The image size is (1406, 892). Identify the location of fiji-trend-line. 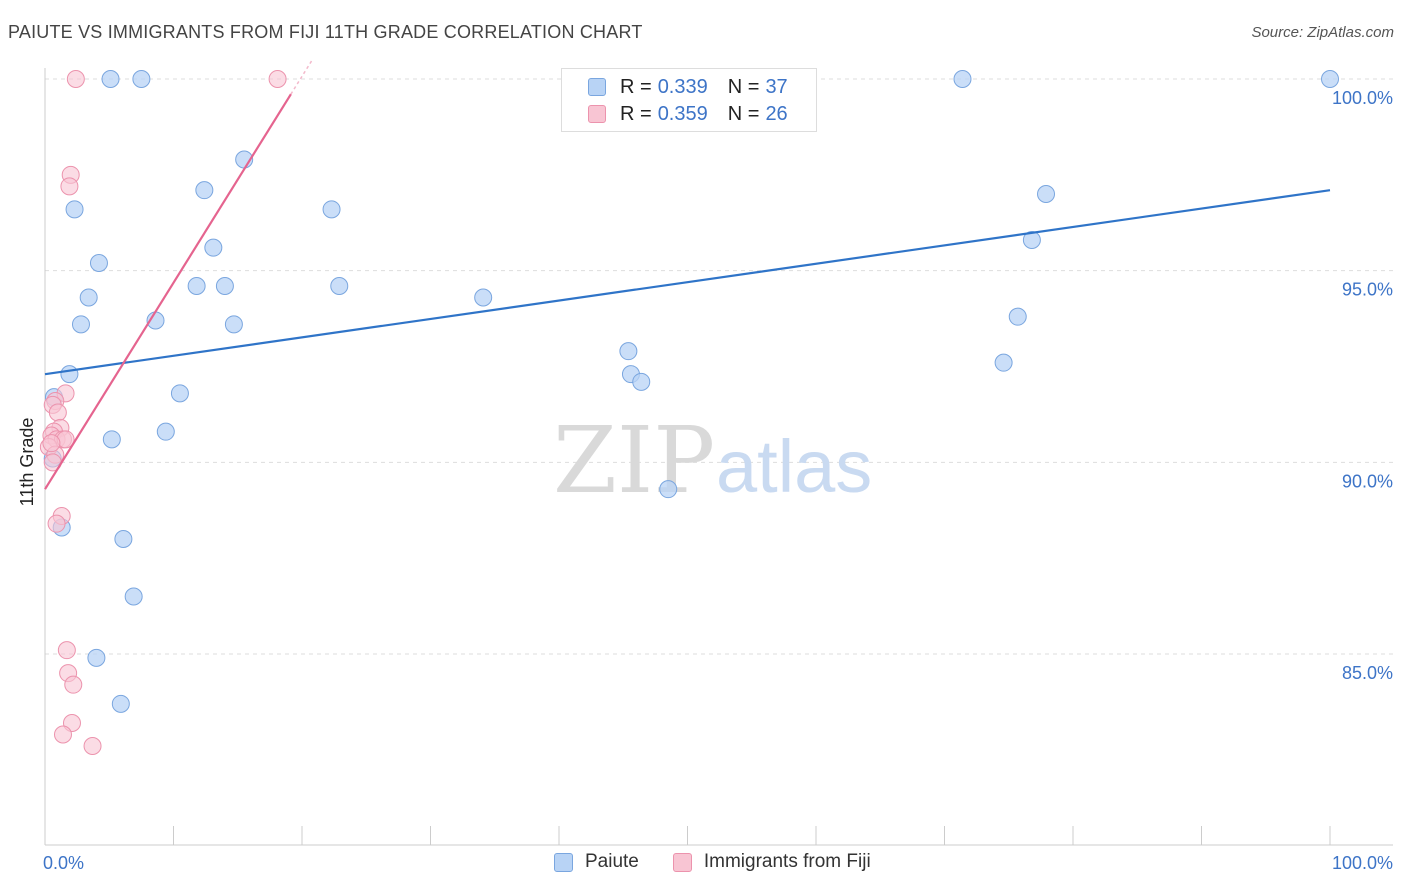
(168, 291).